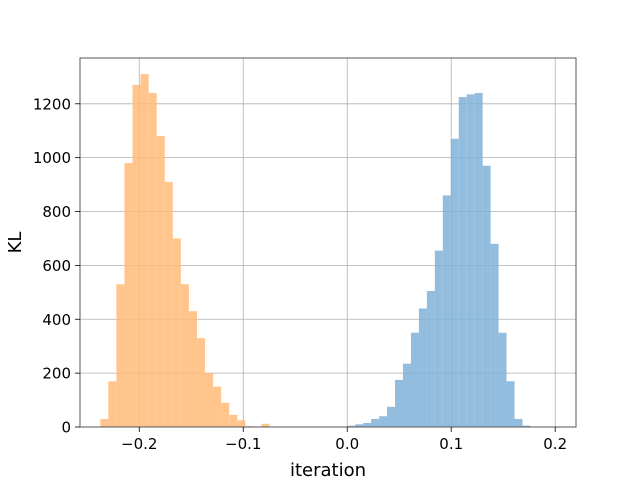 Image resolution: width=640 pixels, height=480 pixels. What do you see at coordinates (347, 444) in the screenshot?
I see `x-tick-label: 0.0` at bounding box center [347, 444].